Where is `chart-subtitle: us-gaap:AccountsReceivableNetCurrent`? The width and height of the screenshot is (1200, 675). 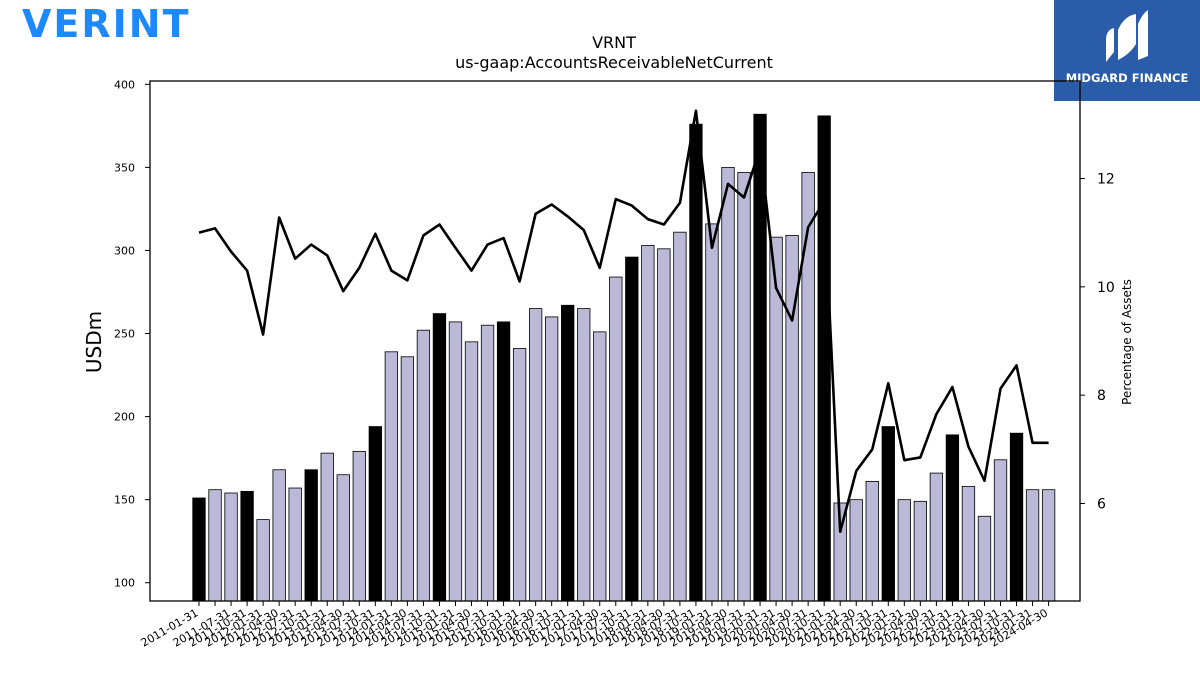 chart-subtitle: us-gaap:AccountsReceivableNetCurrent is located at coordinates (614, 62).